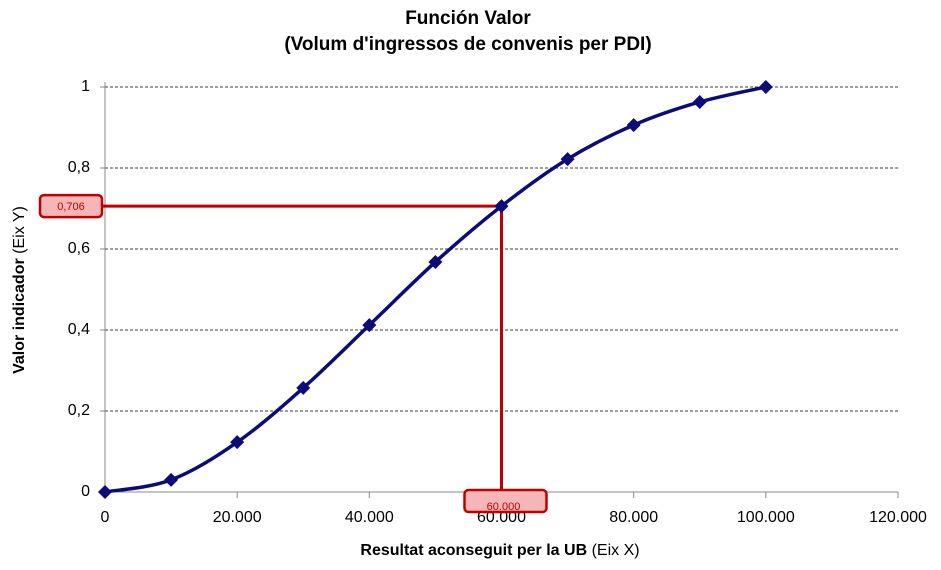 Image resolution: width=941 pixels, height=570 pixels. I want to click on y-axis-title-note: (Eix Y), so click(19, 230).